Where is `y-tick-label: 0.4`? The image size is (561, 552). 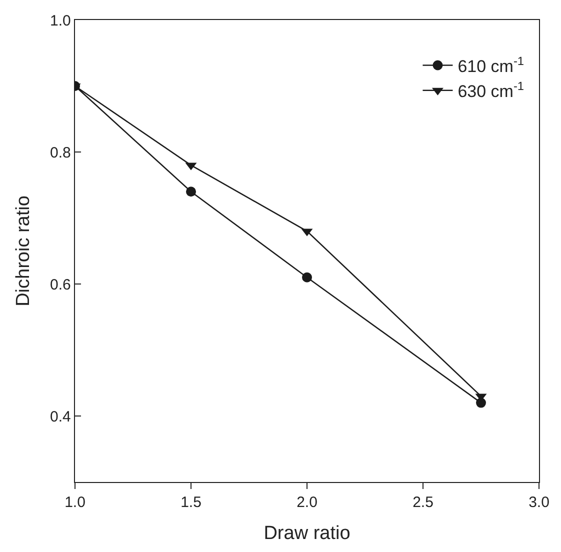 y-tick-label: 0.4 is located at coordinates (60, 417).